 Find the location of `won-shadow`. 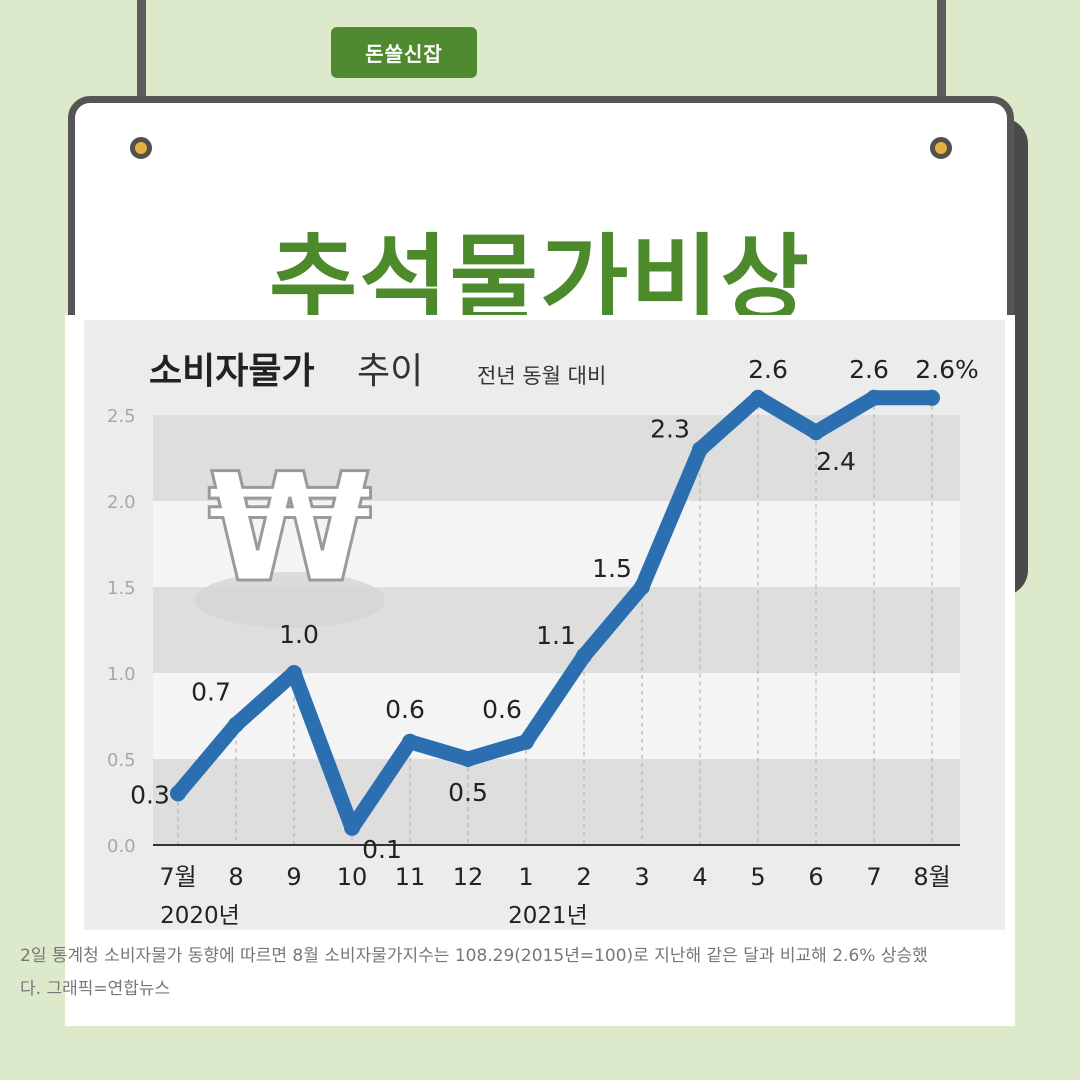

won-shadow is located at coordinates (290, 600).